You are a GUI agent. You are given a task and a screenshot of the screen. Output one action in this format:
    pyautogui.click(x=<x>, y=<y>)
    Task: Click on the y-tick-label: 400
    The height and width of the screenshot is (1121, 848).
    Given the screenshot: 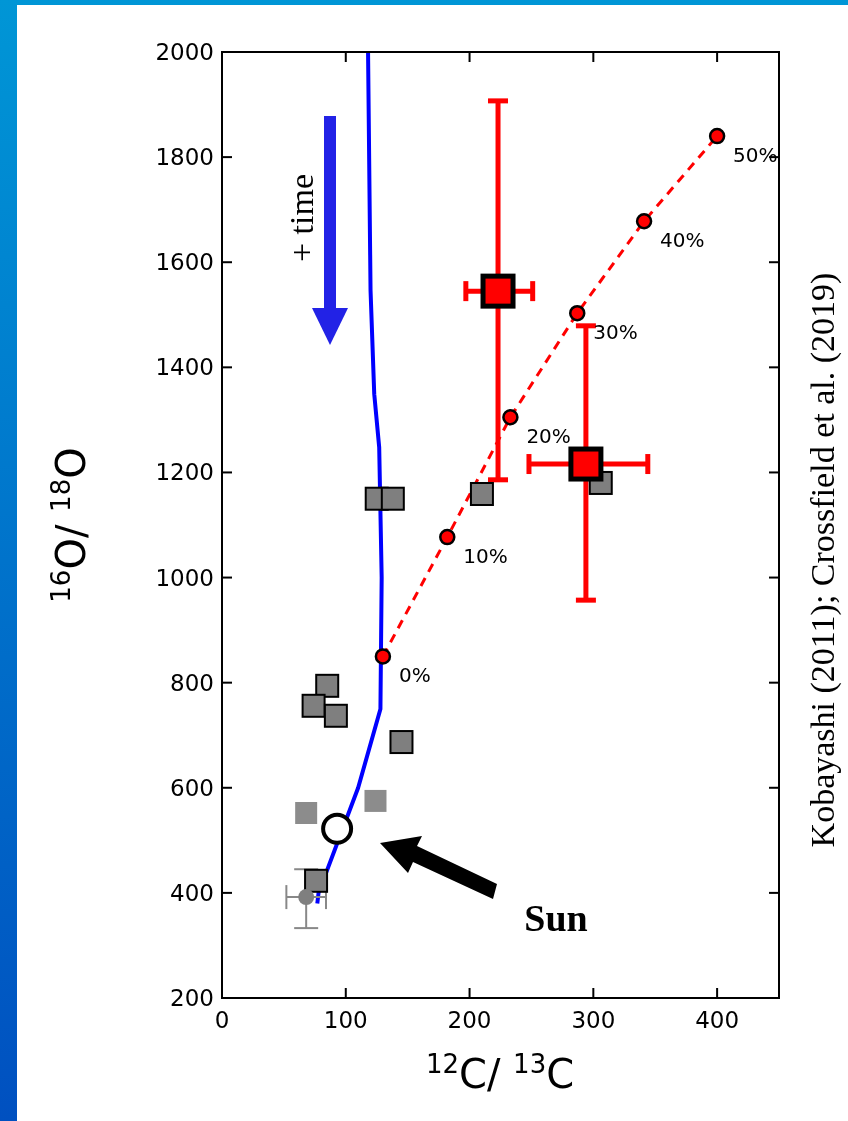 What is the action you would take?
    pyautogui.click(x=192, y=892)
    